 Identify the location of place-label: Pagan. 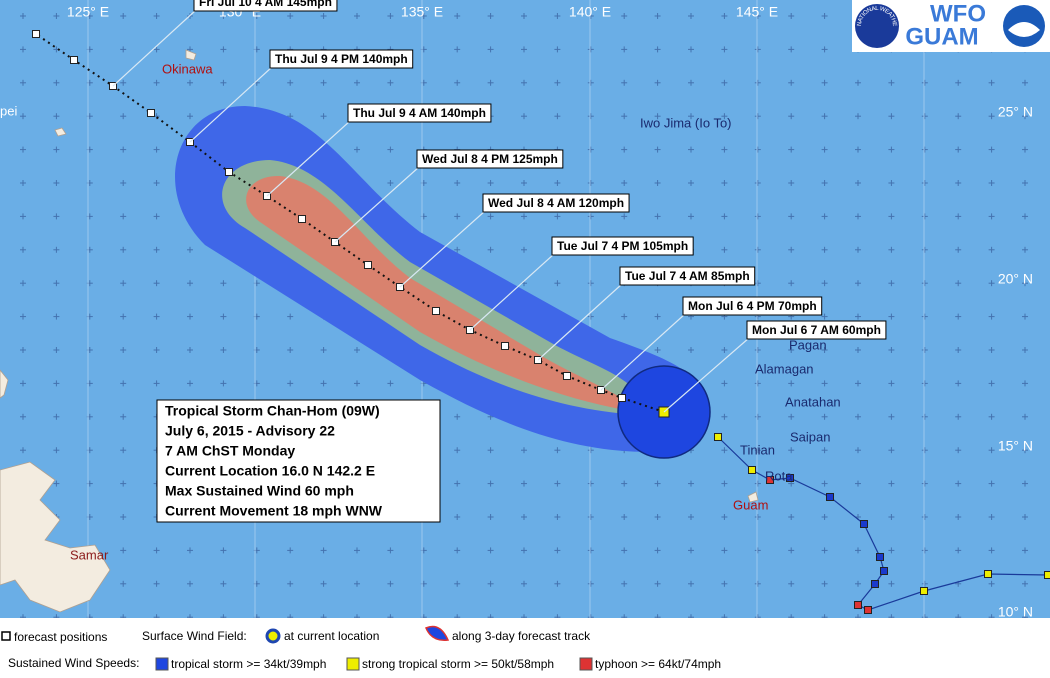
(808, 344).